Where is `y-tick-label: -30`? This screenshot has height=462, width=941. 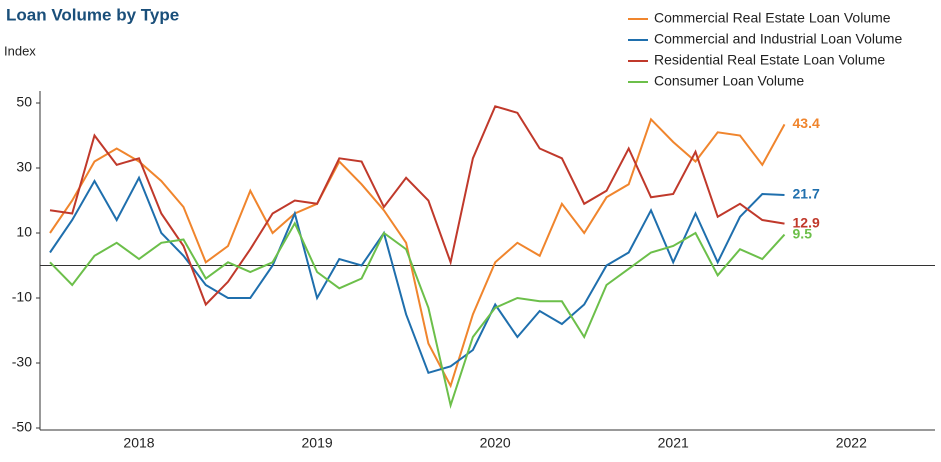
y-tick-label: -30 is located at coordinates (22, 362).